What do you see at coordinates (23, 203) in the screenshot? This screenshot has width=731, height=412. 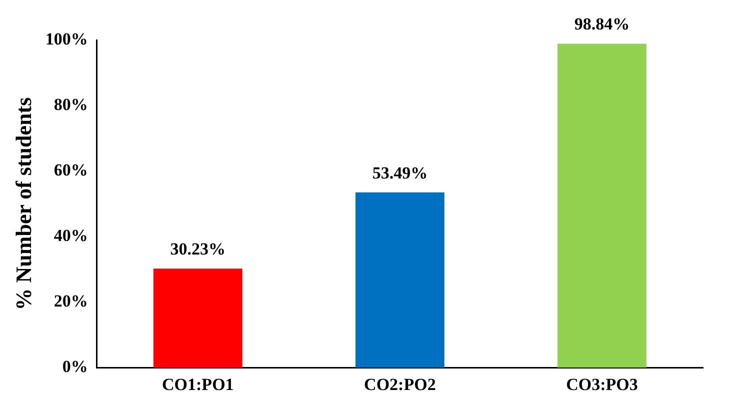 I see `y-axis-title: % Number of students` at bounding box center [23, 203].